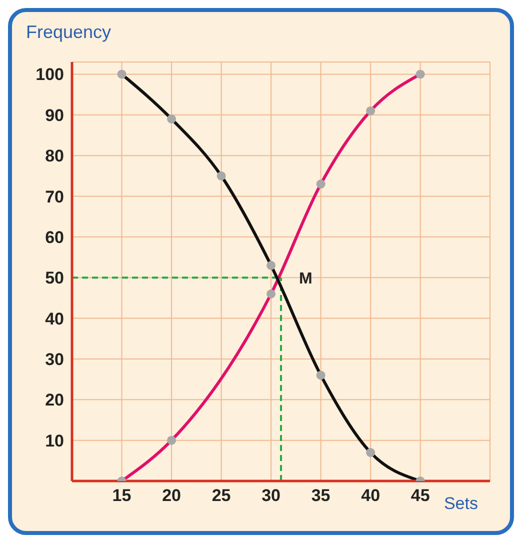 The width and height of the screenshot is (522, 543). What do you see at coordinates (54, 156) in the screenshot?
I see `y-tick-label: 80` at bounding box center [54, 156].